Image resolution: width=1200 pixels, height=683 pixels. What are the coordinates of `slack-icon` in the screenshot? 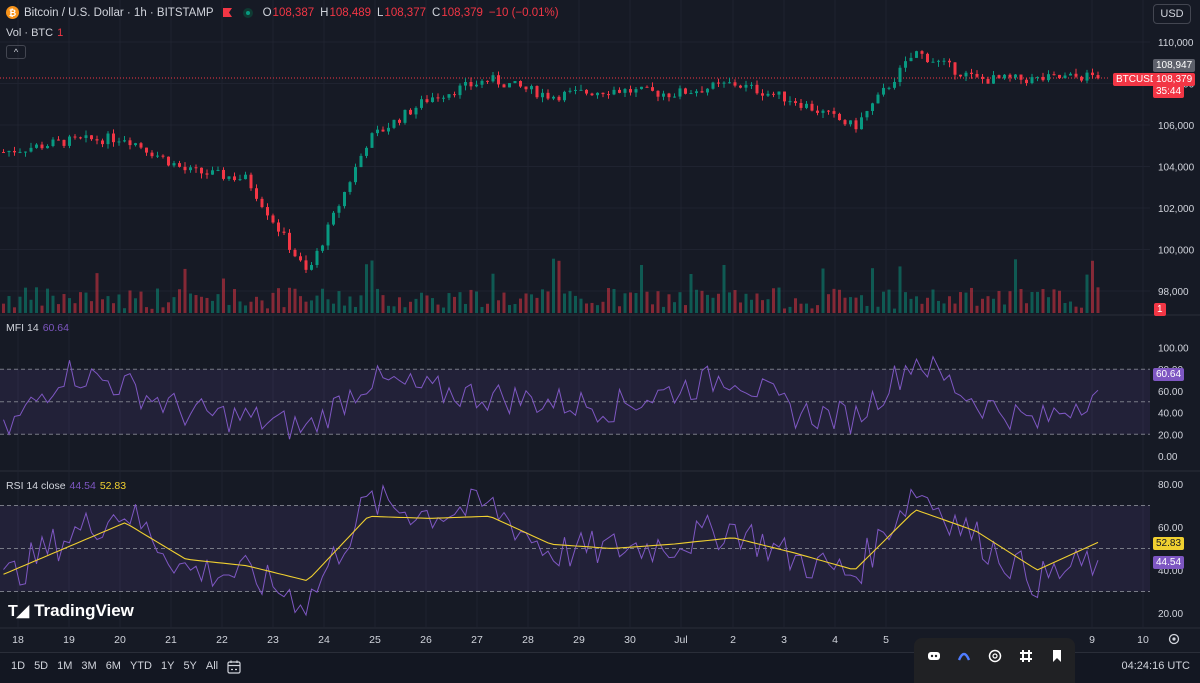 It's located at (1026, 656).